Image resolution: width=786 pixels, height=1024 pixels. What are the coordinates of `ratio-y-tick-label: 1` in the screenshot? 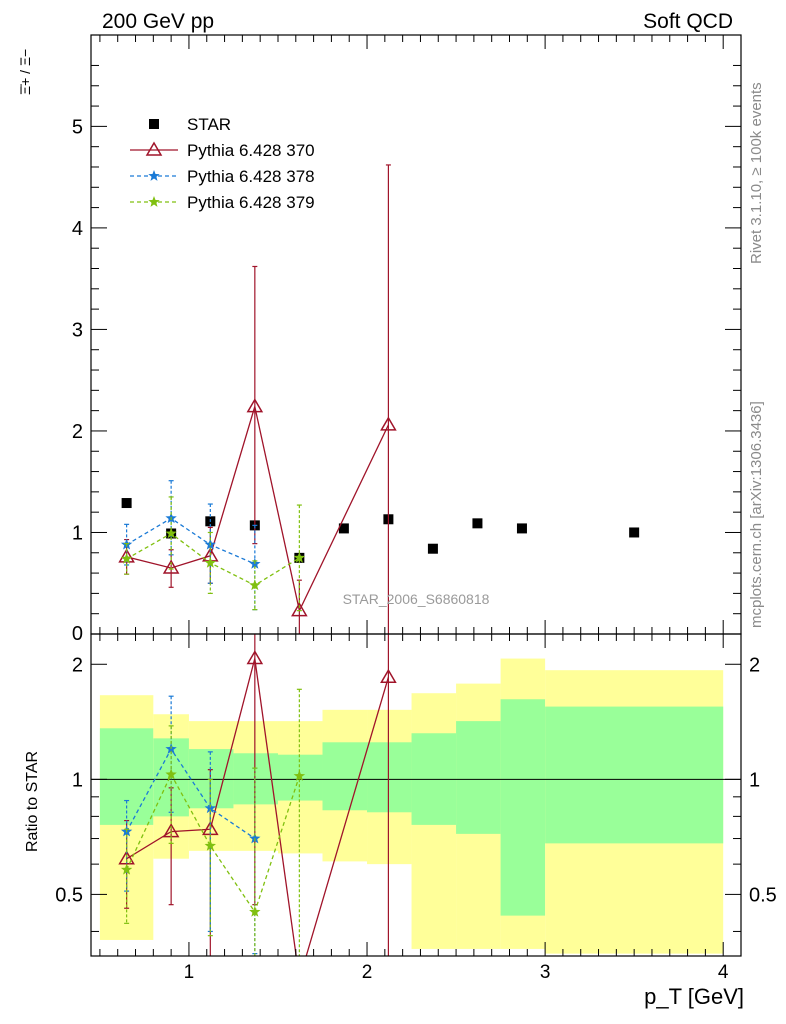 It's located at (77, 780).